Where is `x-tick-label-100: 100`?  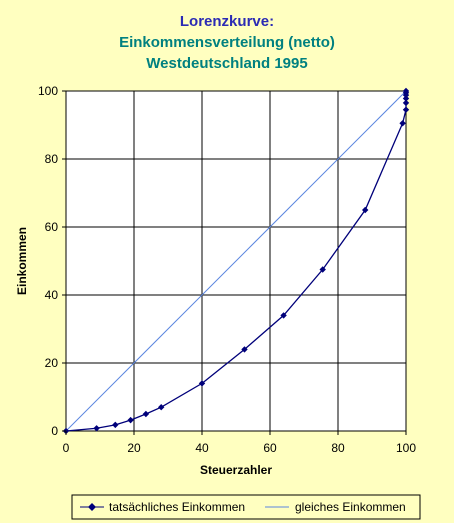
x-tick-label-100: 100 is located at coordinates (406, 448).